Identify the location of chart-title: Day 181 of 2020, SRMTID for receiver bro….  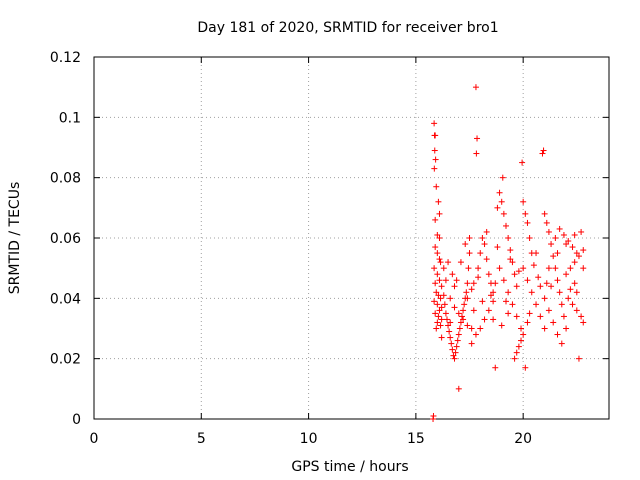
(347, 28).